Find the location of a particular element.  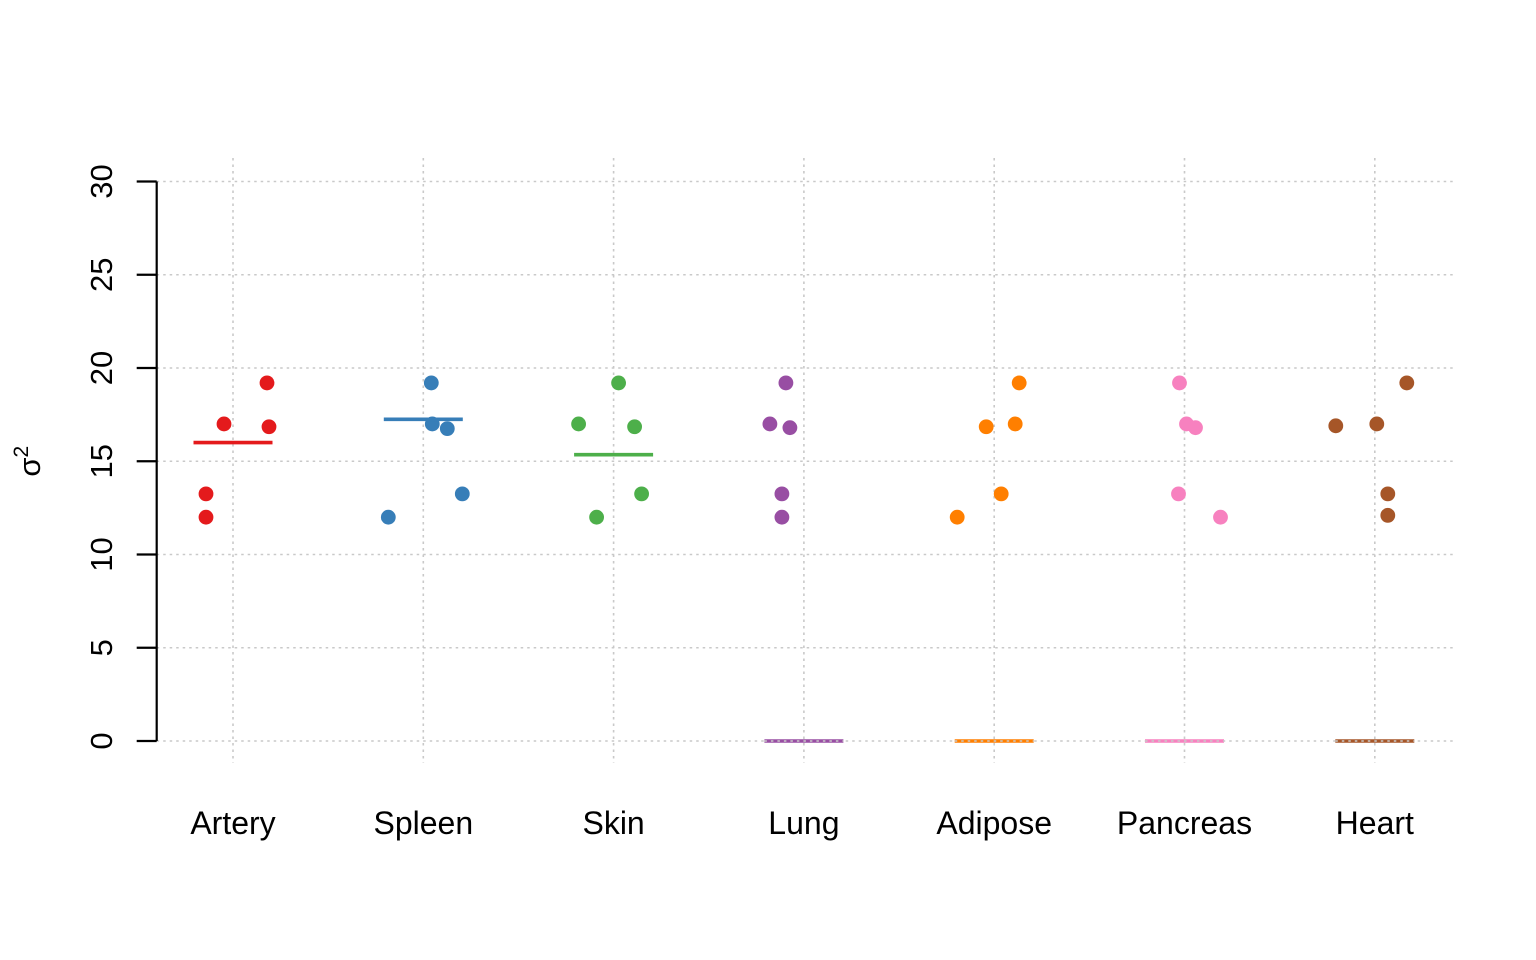

y-axis-title: σ2 is located at coordinates (28, 461).